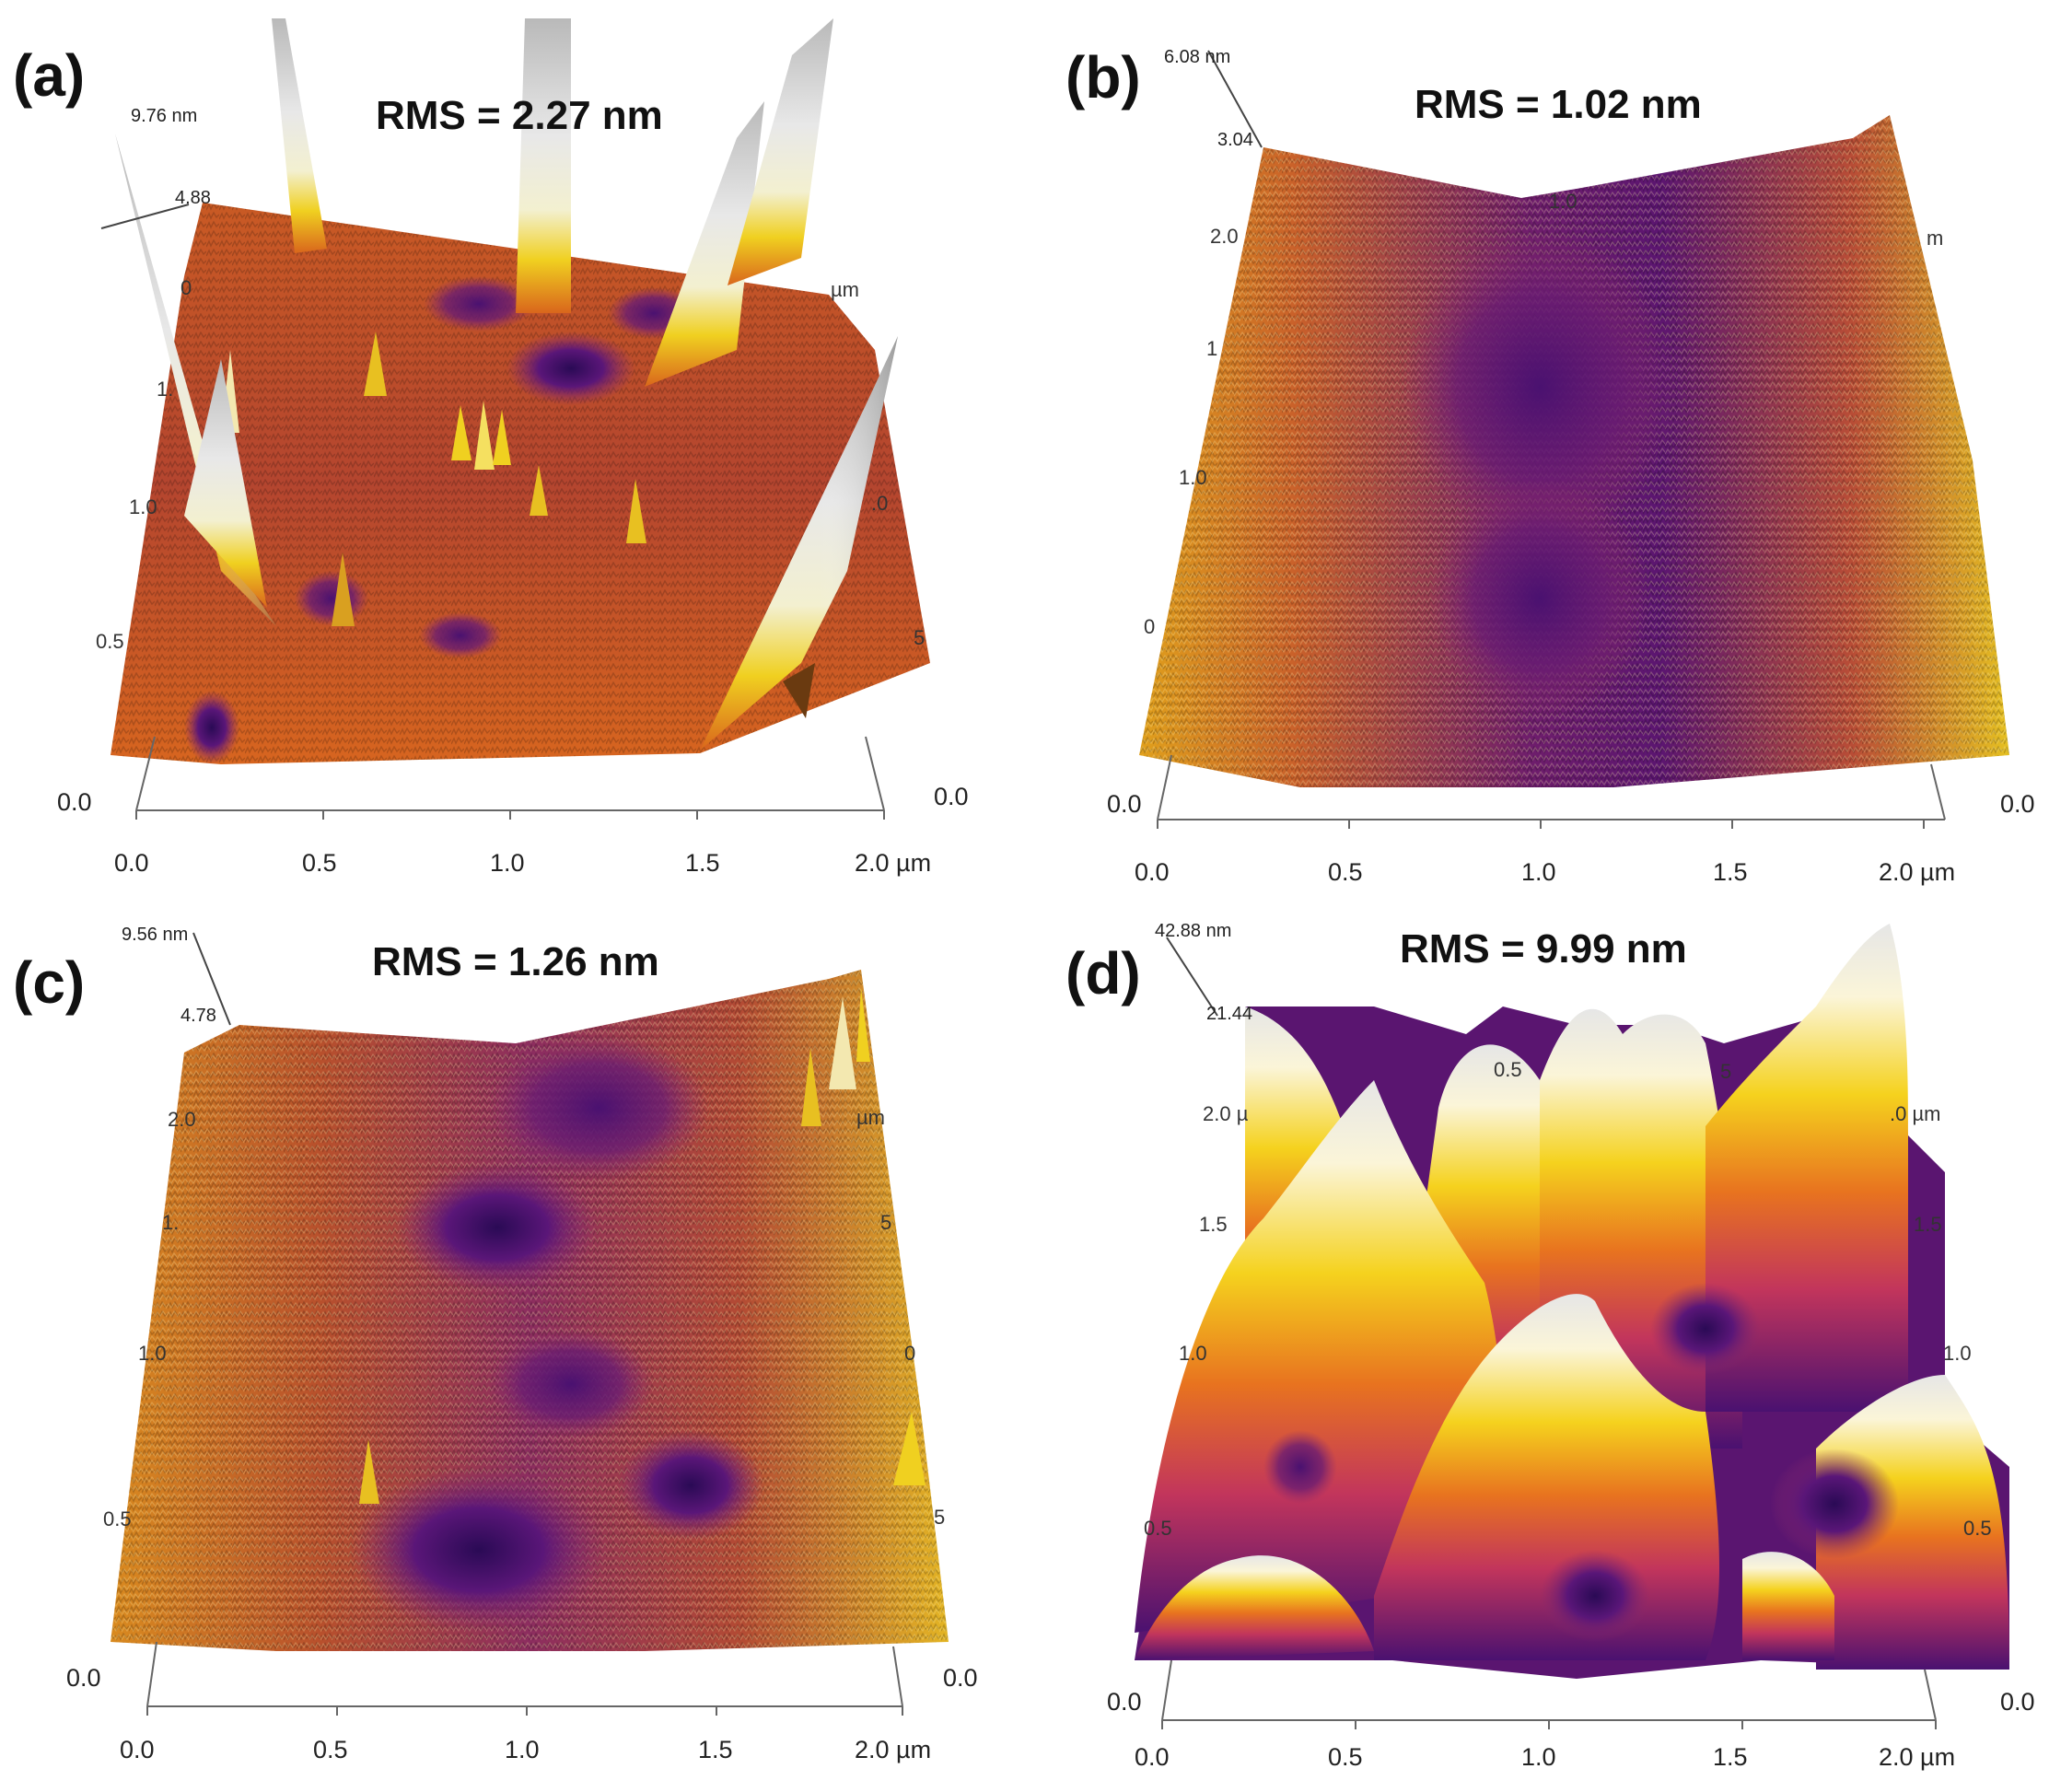 This screenshot has height=1792, width=2049. Describe the element at coordinates (193, 198) in the screenshot. I see `z-mid-label: 4.88` at that location.